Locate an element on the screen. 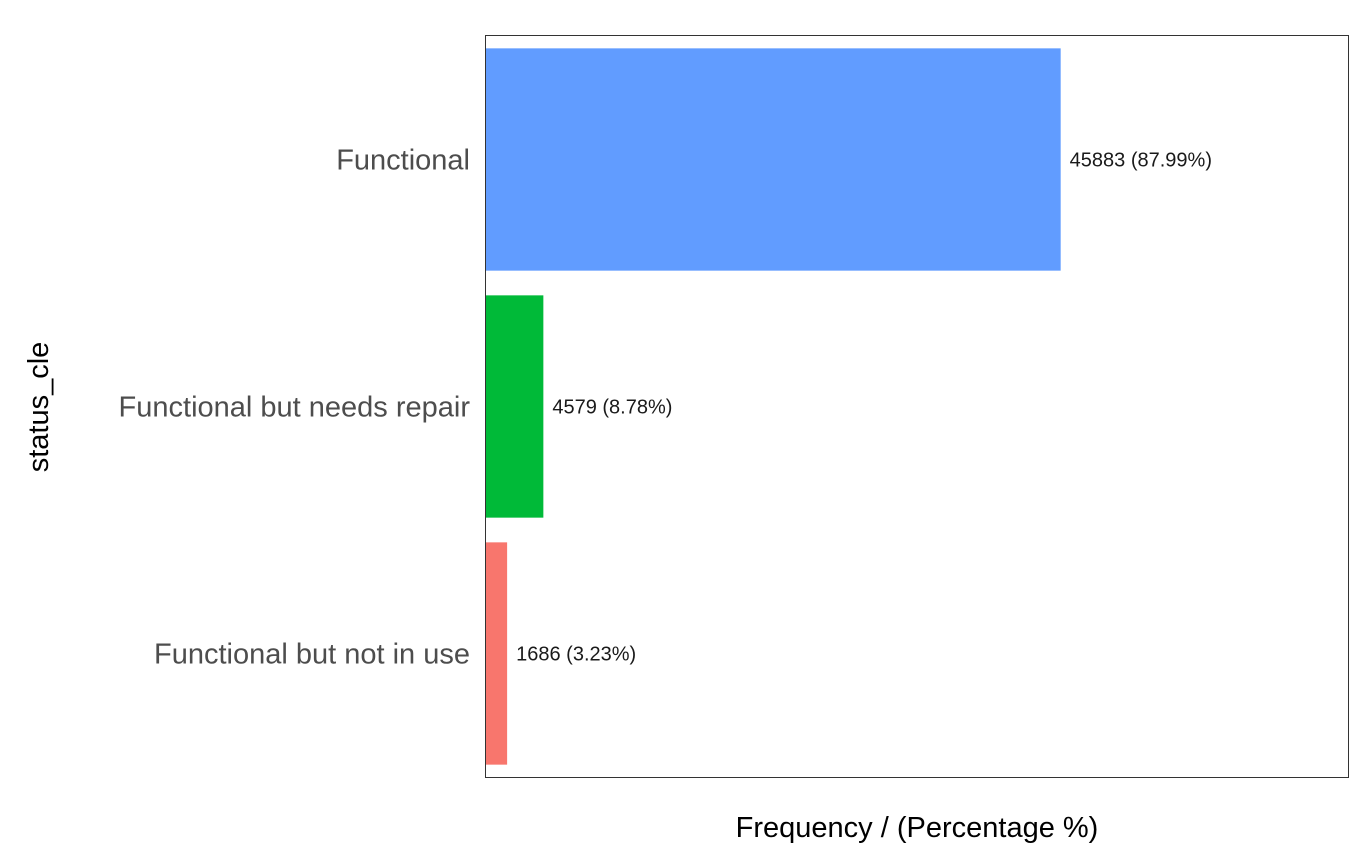 This screenshot has height=865, width=1370. category-tick-label: Functional but needs repair is located at coordinates (295, 408).